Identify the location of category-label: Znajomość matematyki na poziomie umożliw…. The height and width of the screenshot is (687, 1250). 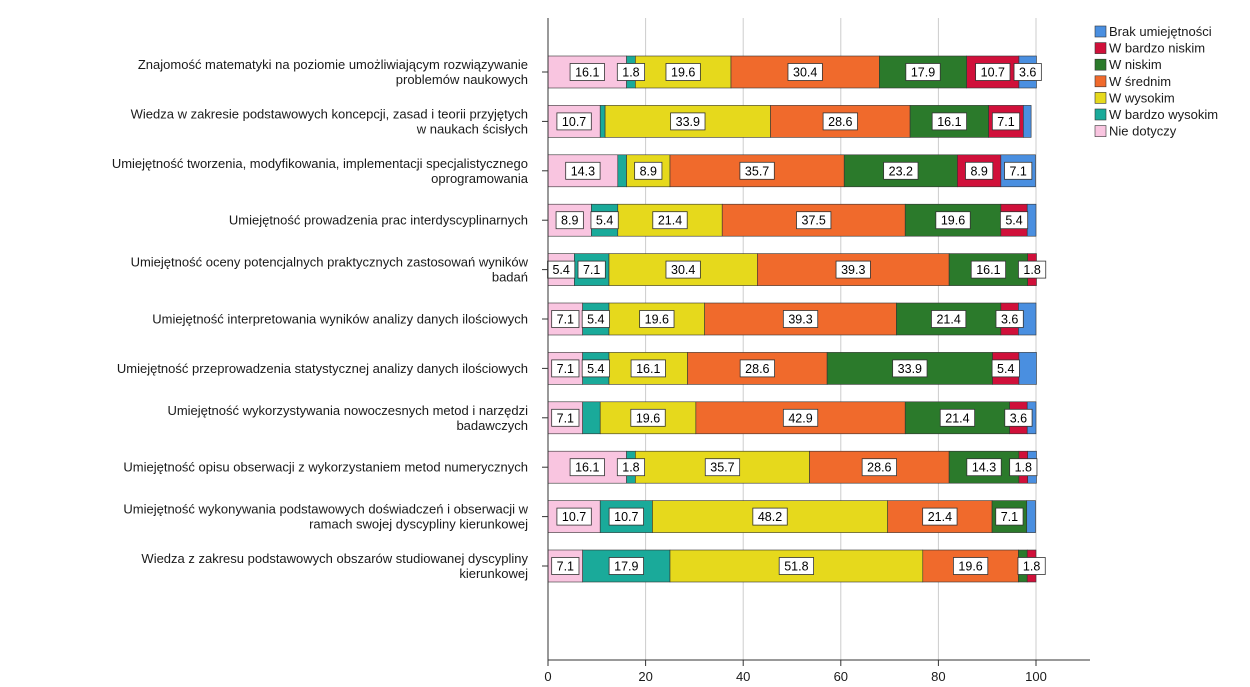
(333, 64).